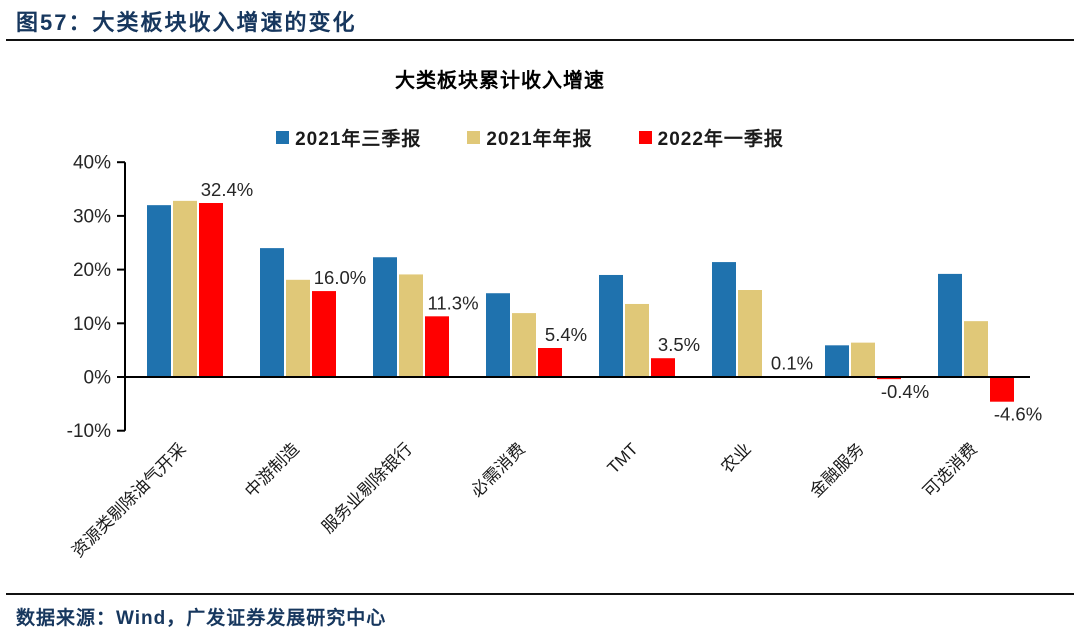  I want to click on y-tick-label: 40%, so click(92, 163).